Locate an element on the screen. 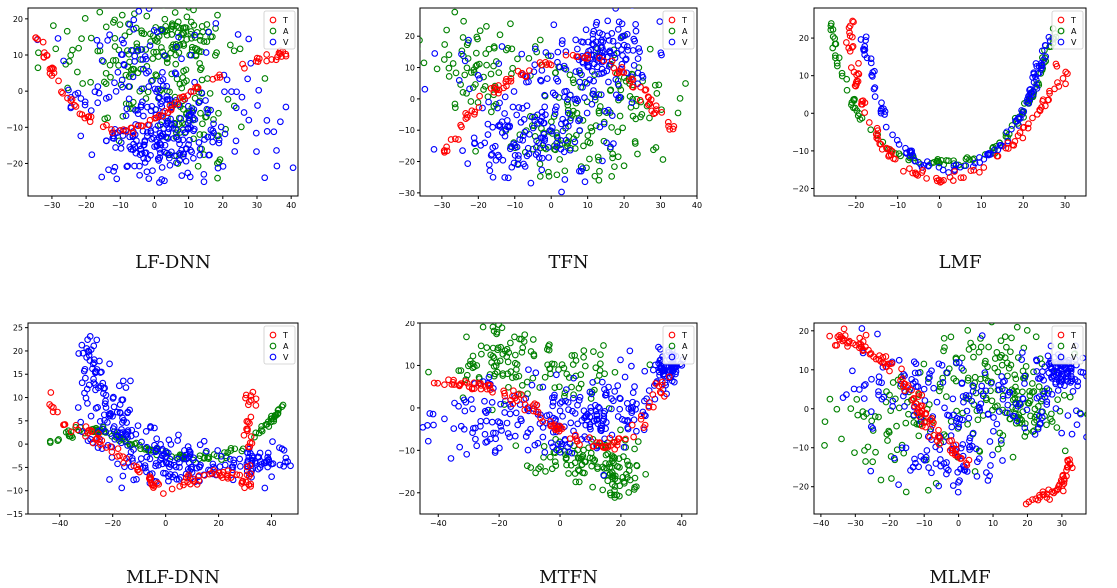  points-layer is located at coordinates (953, 415).